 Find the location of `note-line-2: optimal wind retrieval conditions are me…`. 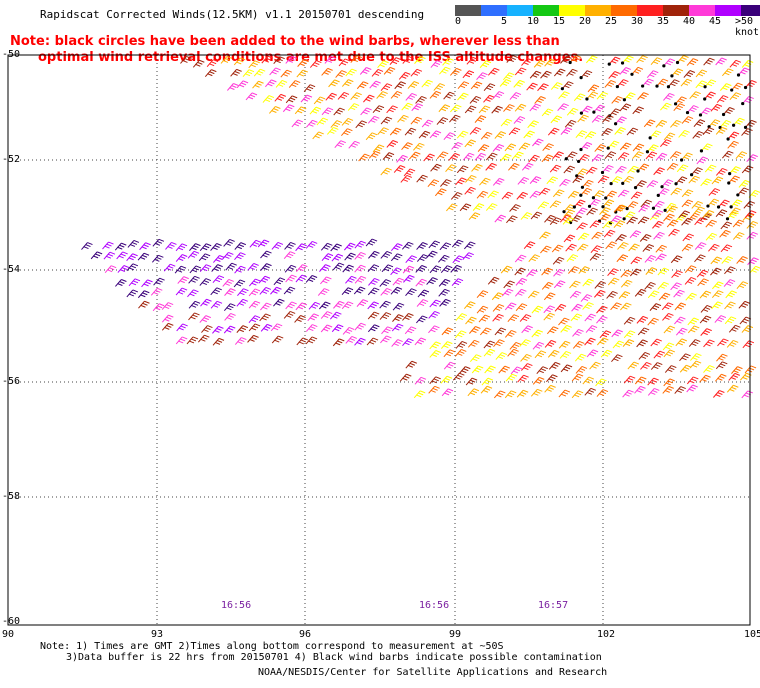

note-line-2: optimal wind retrieval conditions are me… is located at coordinates (311, 57).